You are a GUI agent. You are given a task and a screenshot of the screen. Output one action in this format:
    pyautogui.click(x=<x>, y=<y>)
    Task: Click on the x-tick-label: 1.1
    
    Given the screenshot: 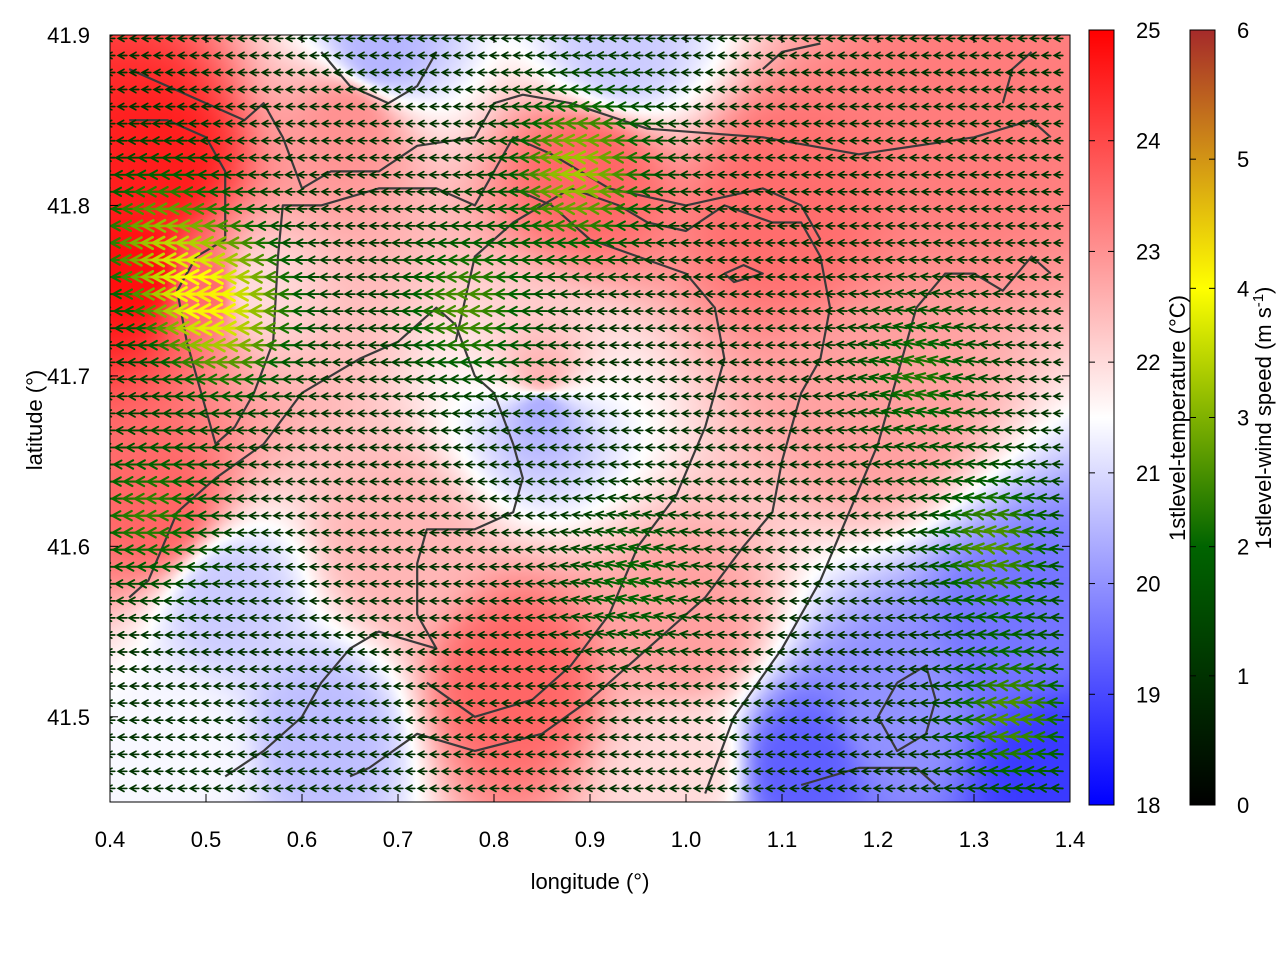 What is the action you would take?
    pyautogui.click(x=782, y=839)
    